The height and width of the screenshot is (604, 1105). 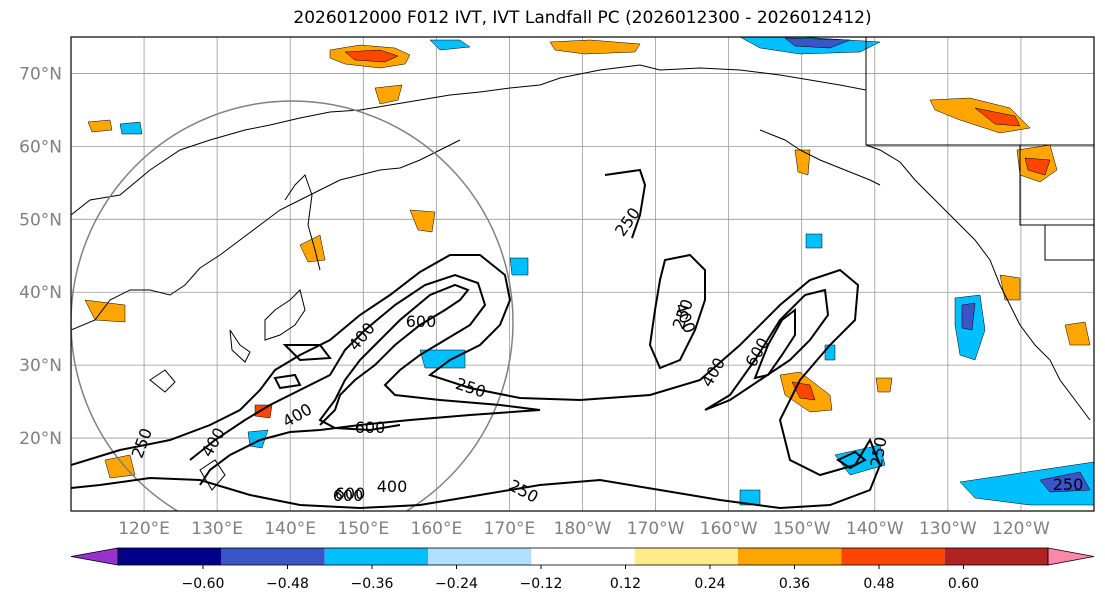 I want to click on lon-tick-label: 150°W, so click(x=802, y=529).